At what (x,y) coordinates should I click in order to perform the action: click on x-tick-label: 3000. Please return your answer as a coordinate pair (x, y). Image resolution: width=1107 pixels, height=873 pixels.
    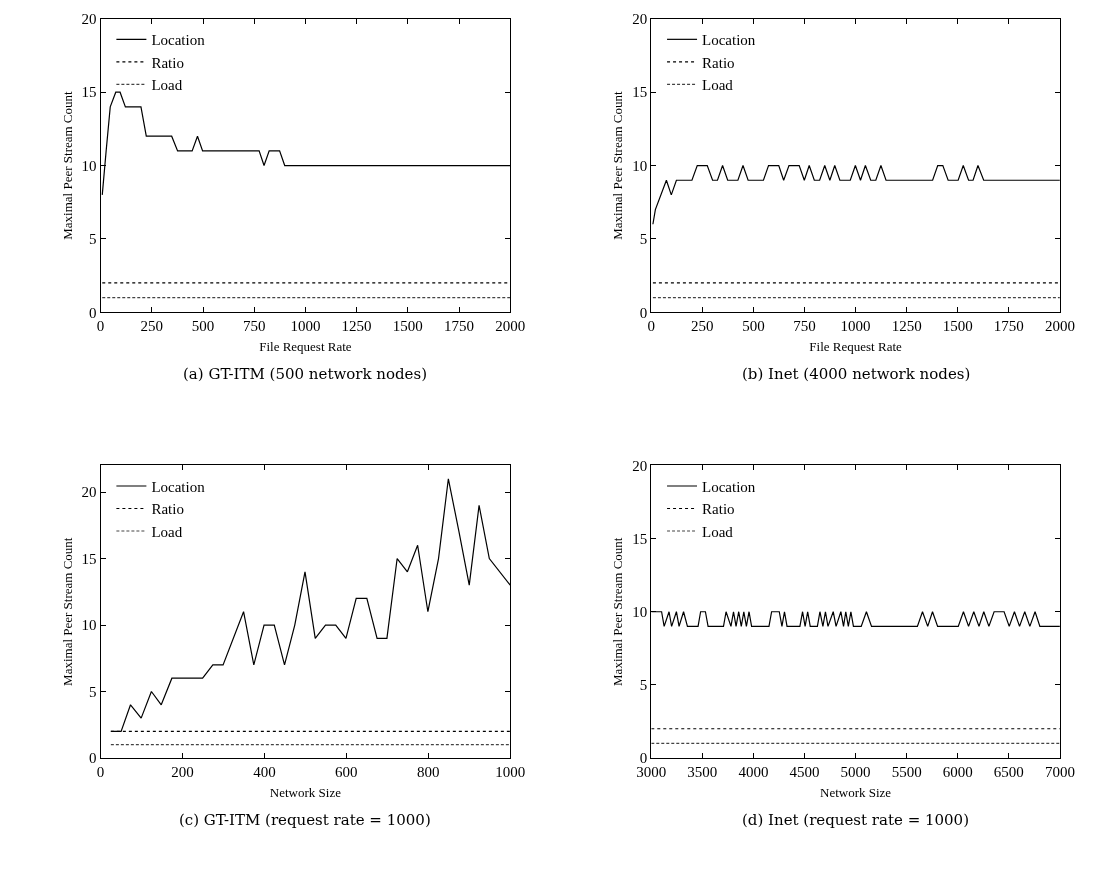
    Looking at the image, I should click on (651, 772).